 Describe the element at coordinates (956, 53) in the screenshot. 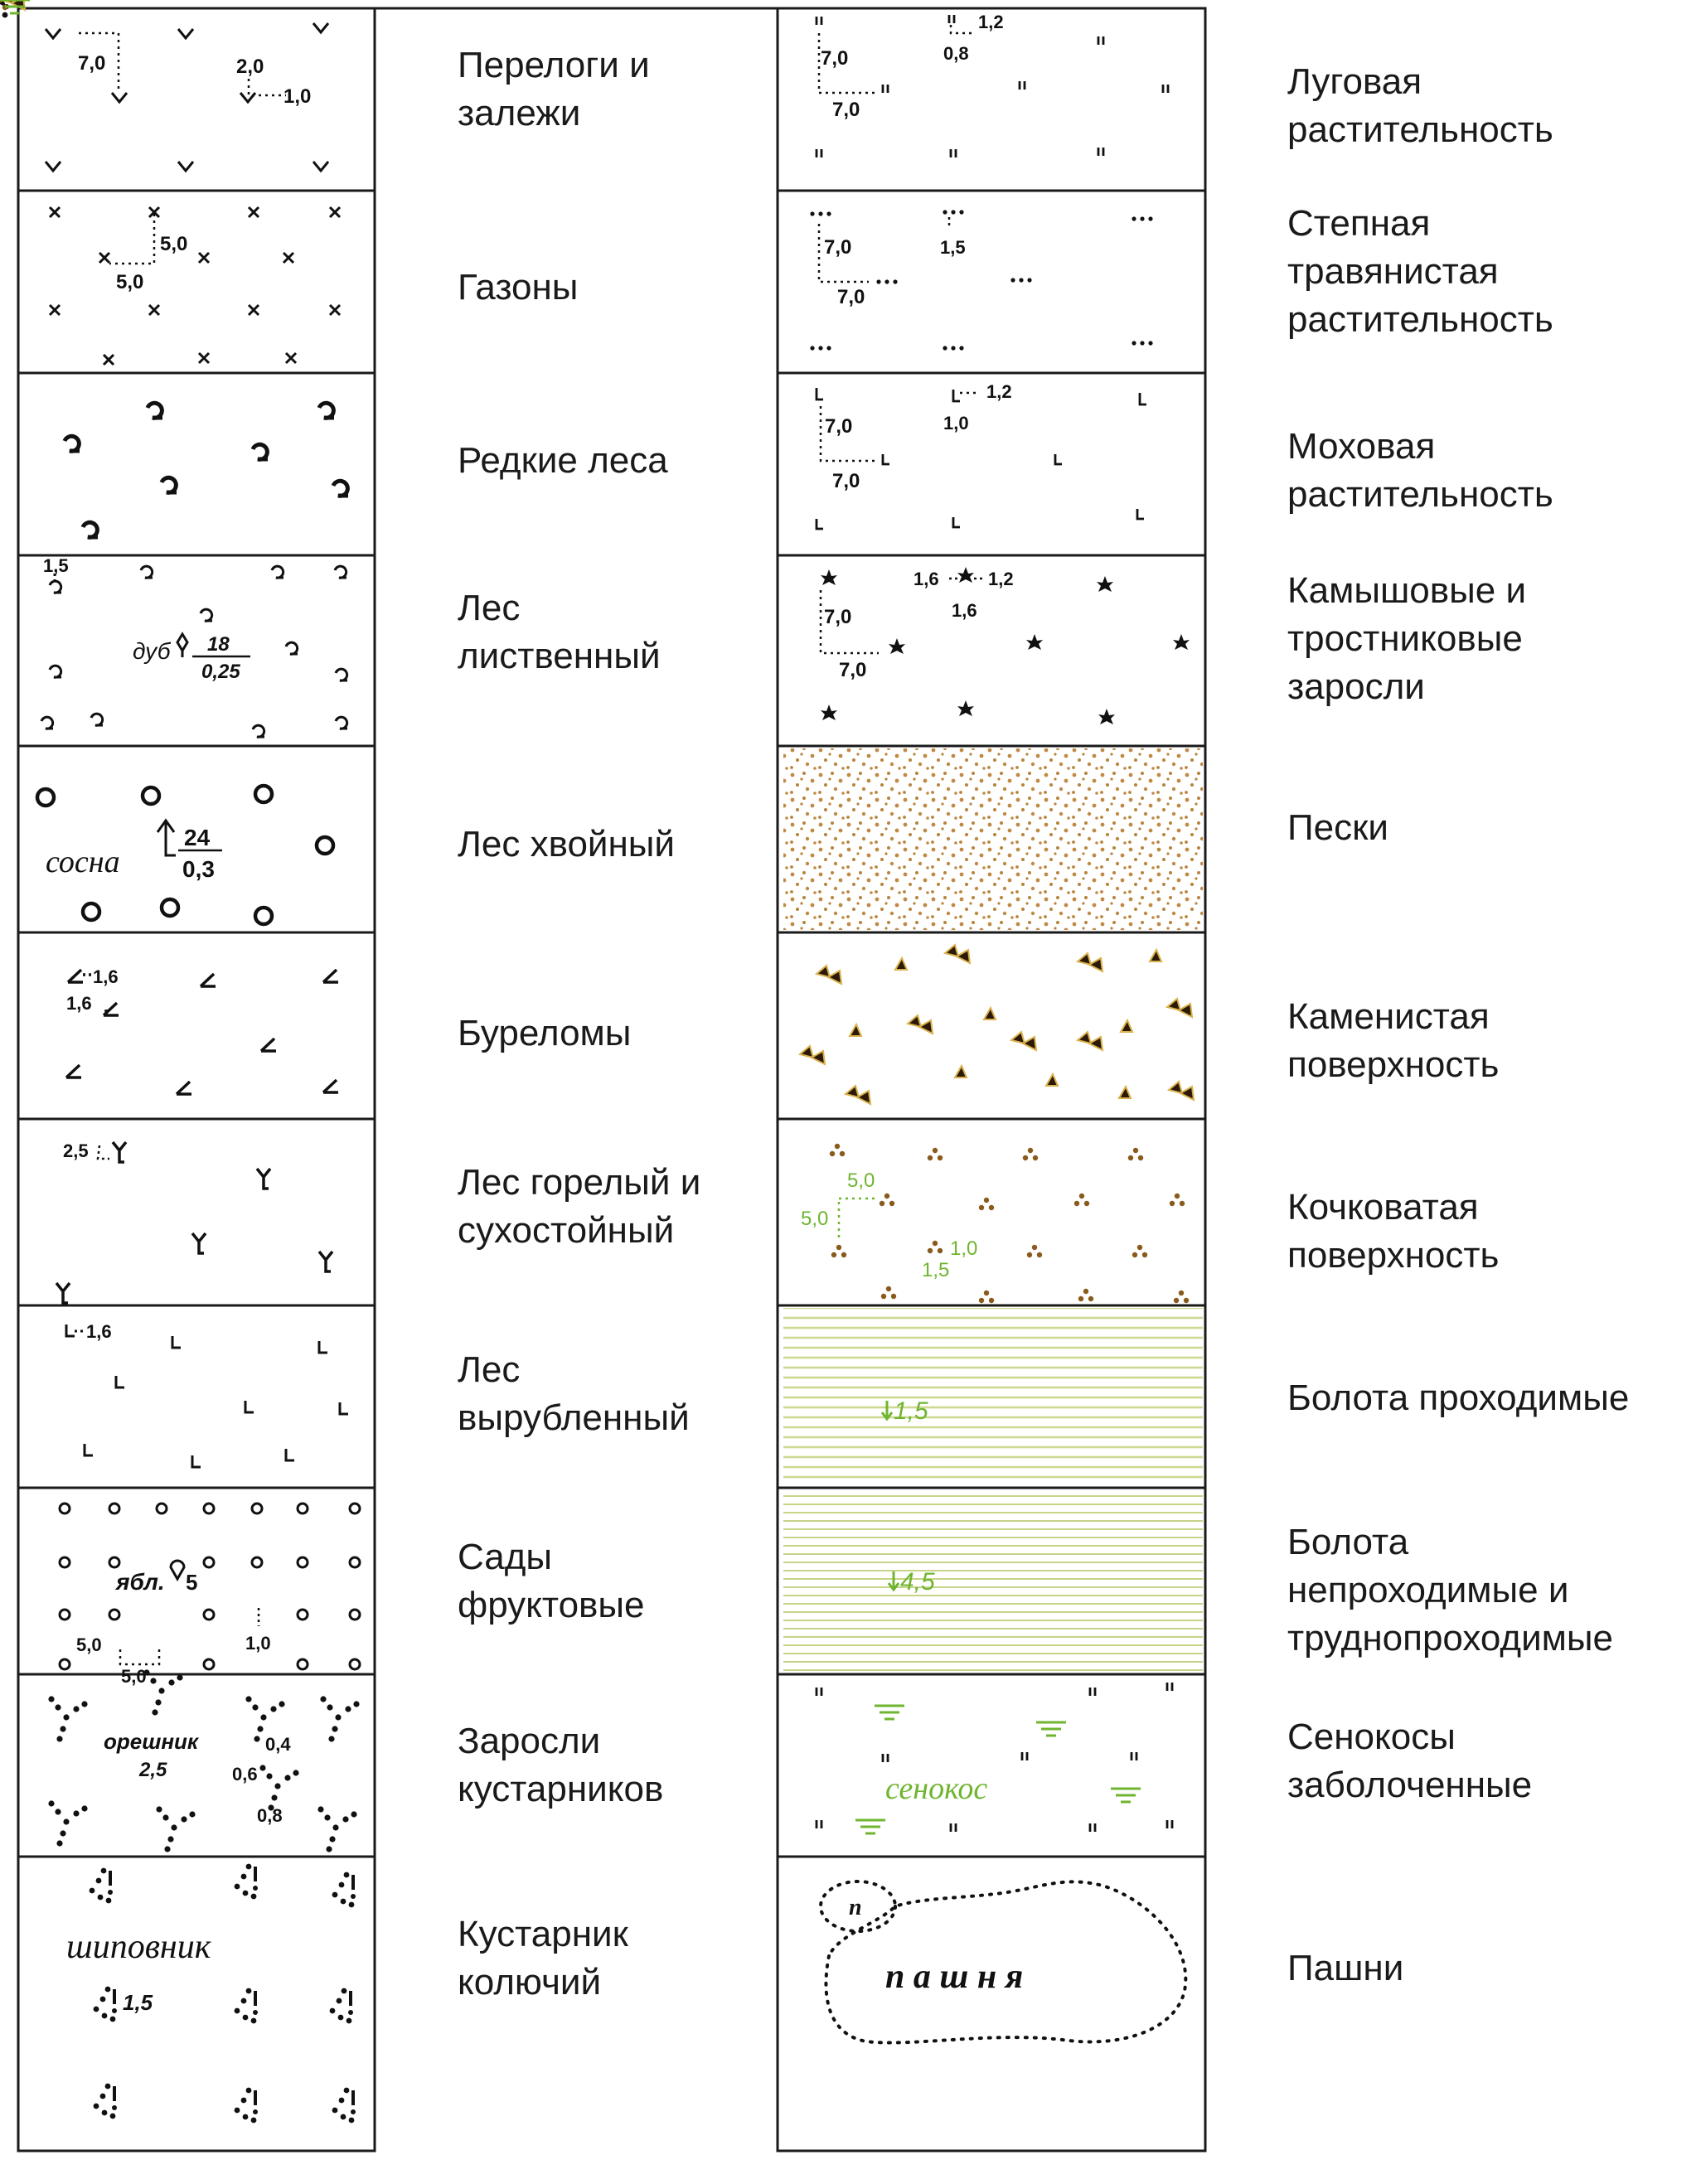

I see `meadow-fig-2: 0,8` at that location.